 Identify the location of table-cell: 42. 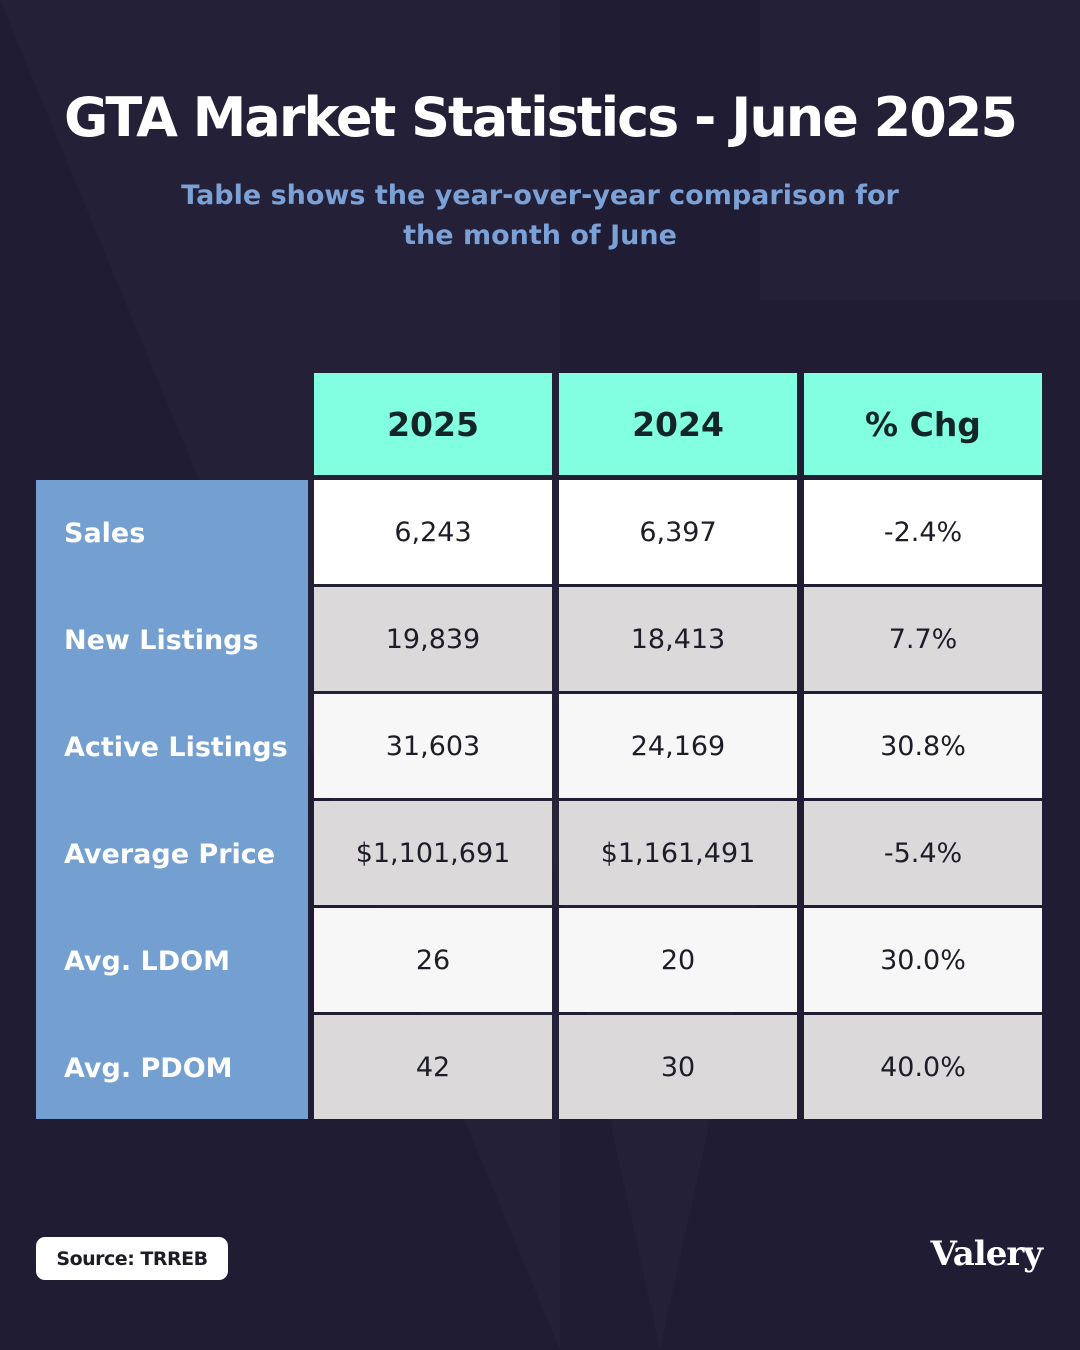
(433, 1067).